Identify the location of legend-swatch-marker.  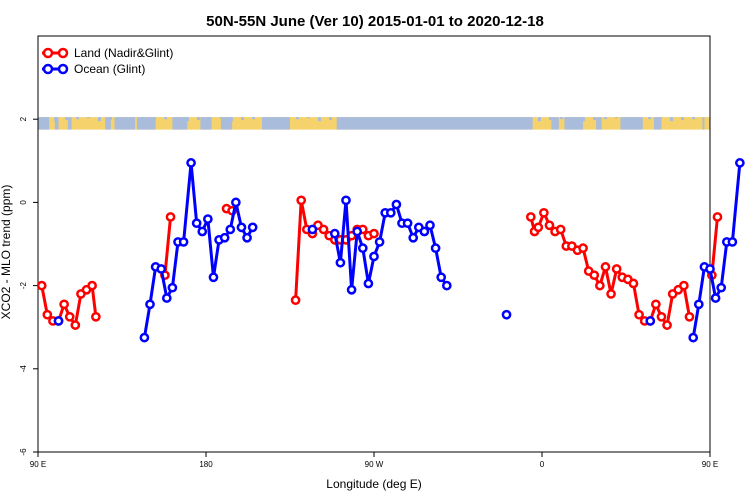
(63, 53).